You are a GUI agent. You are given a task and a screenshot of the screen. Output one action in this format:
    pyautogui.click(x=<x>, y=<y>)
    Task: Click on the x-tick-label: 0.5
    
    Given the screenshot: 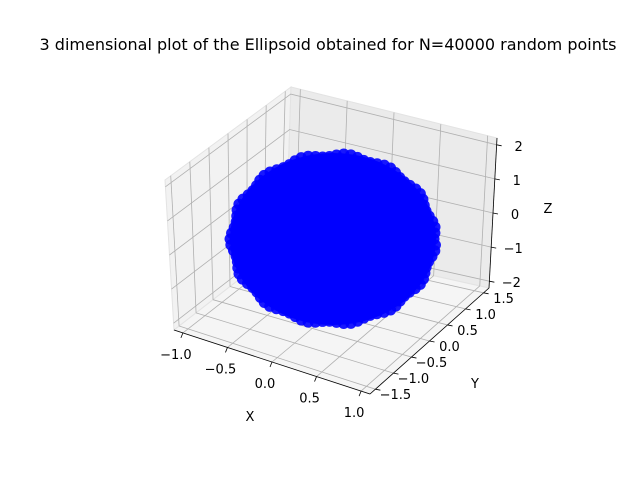 What is the action you would take?
    pyautogui.click(x=309, y=399)
    